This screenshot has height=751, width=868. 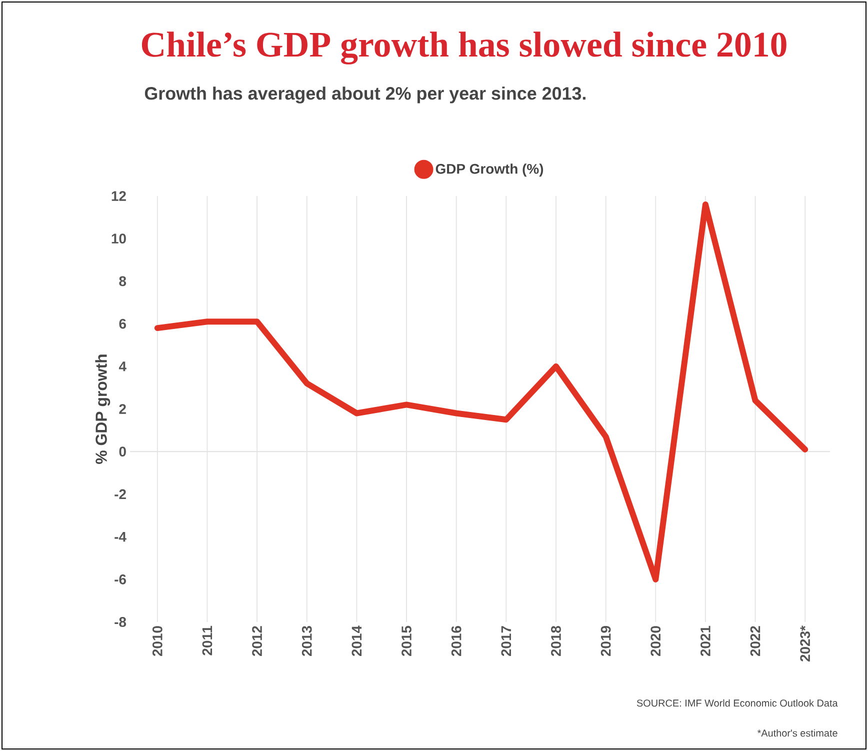 I want to click on x-tick-label: 2019, so click(x=605, y=641).